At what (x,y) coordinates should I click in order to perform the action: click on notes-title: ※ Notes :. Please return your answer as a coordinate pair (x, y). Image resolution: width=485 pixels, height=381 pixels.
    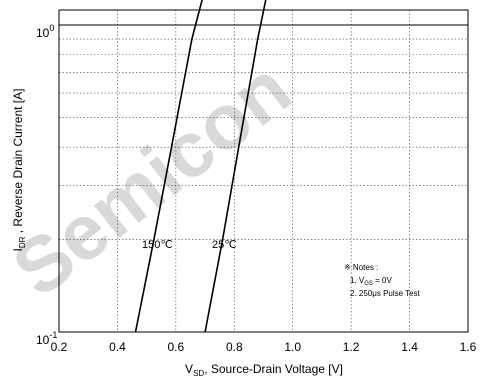
    Looking at the image, I should click on (361, 267).